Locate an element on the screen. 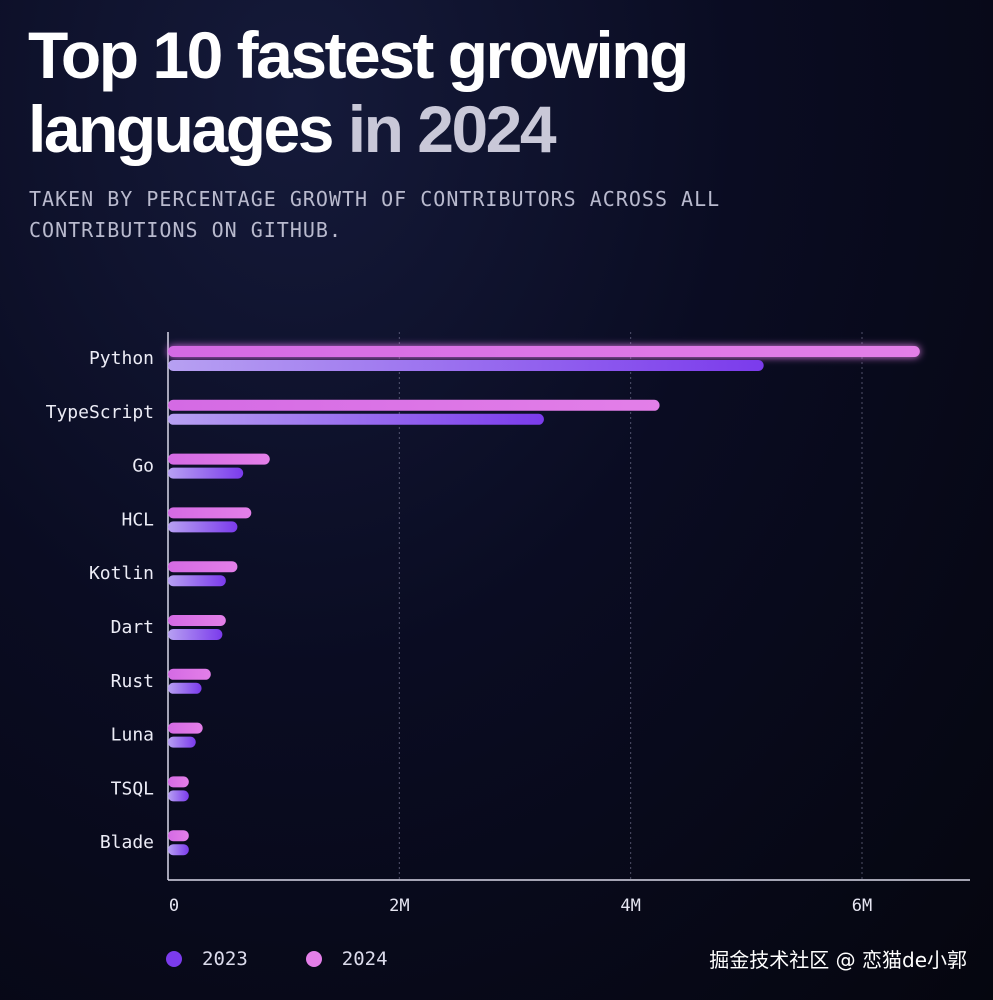 The image size is (993, 1000). chart-legend: 2023 2024 is located at coordinates (306, 959).